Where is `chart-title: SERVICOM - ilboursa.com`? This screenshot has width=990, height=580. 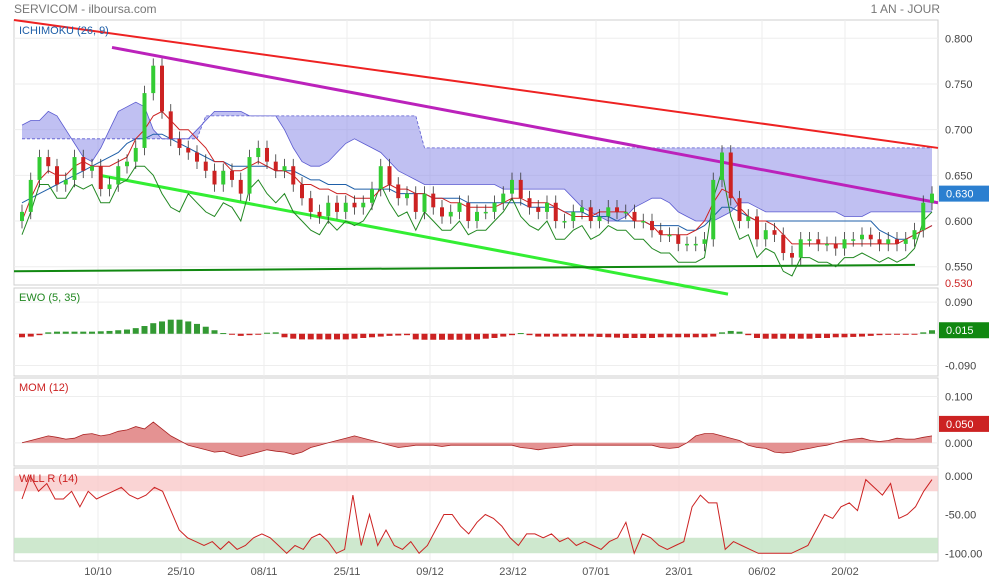
chart-title: SERVICOM - ilboursa.com is located at coordinates (85, 9).